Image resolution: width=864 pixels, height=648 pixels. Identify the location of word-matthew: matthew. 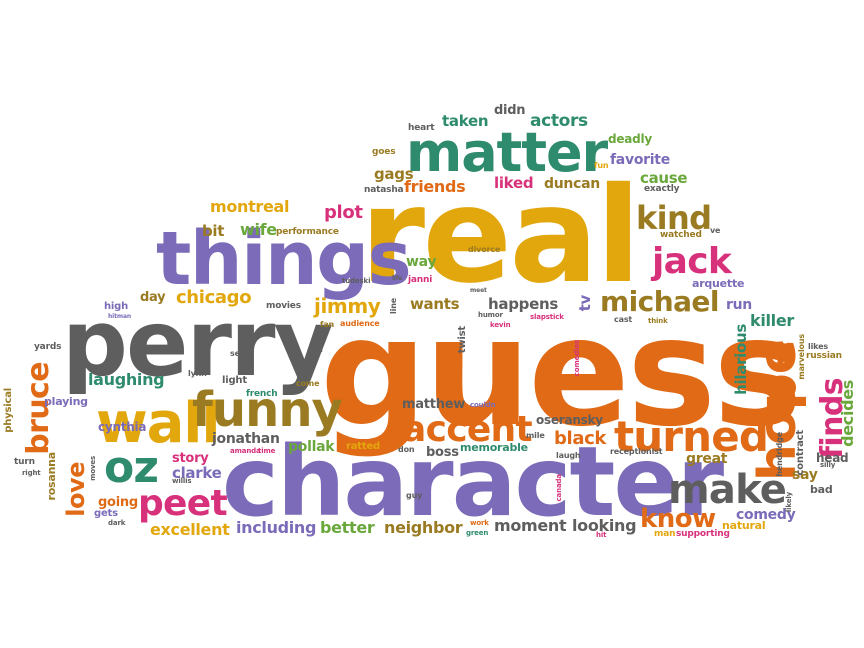
(434, 404).